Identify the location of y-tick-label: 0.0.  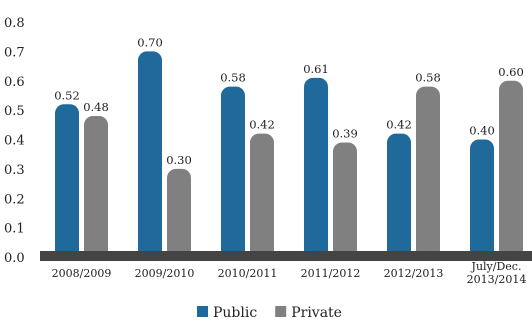
(14, 258).